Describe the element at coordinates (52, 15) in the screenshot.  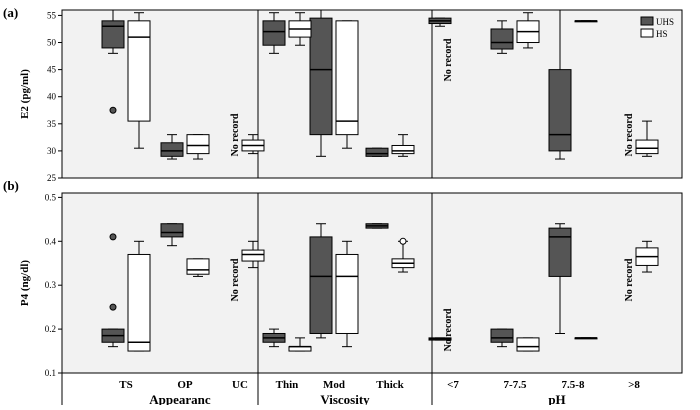
I see `y-tick-label-a: 55` at that location.